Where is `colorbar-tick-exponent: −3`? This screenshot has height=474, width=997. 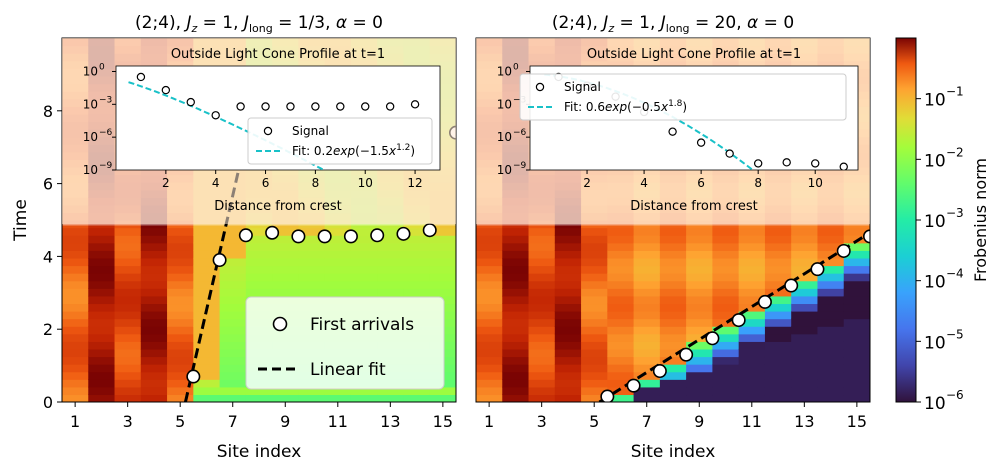 colorbar-tick-exponent: −3 is located at coordinates (955, 213).